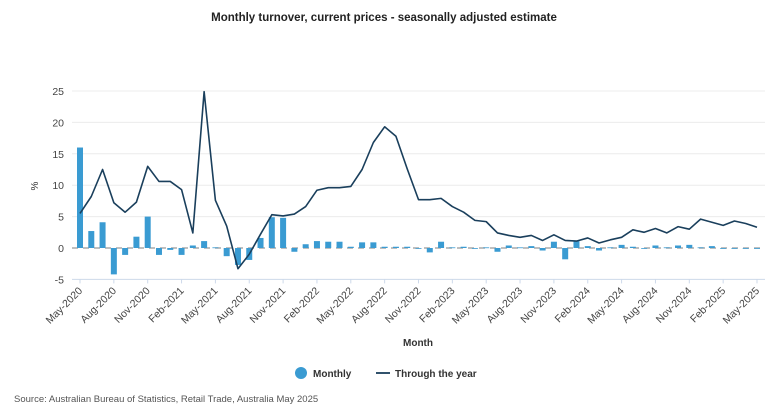 This screenshot has width=768, height=418. What do you see at coordinates (418, 248) in the screenshot?
I see `bar-monthly-Nov-2022` at bounding box center [418, 248].